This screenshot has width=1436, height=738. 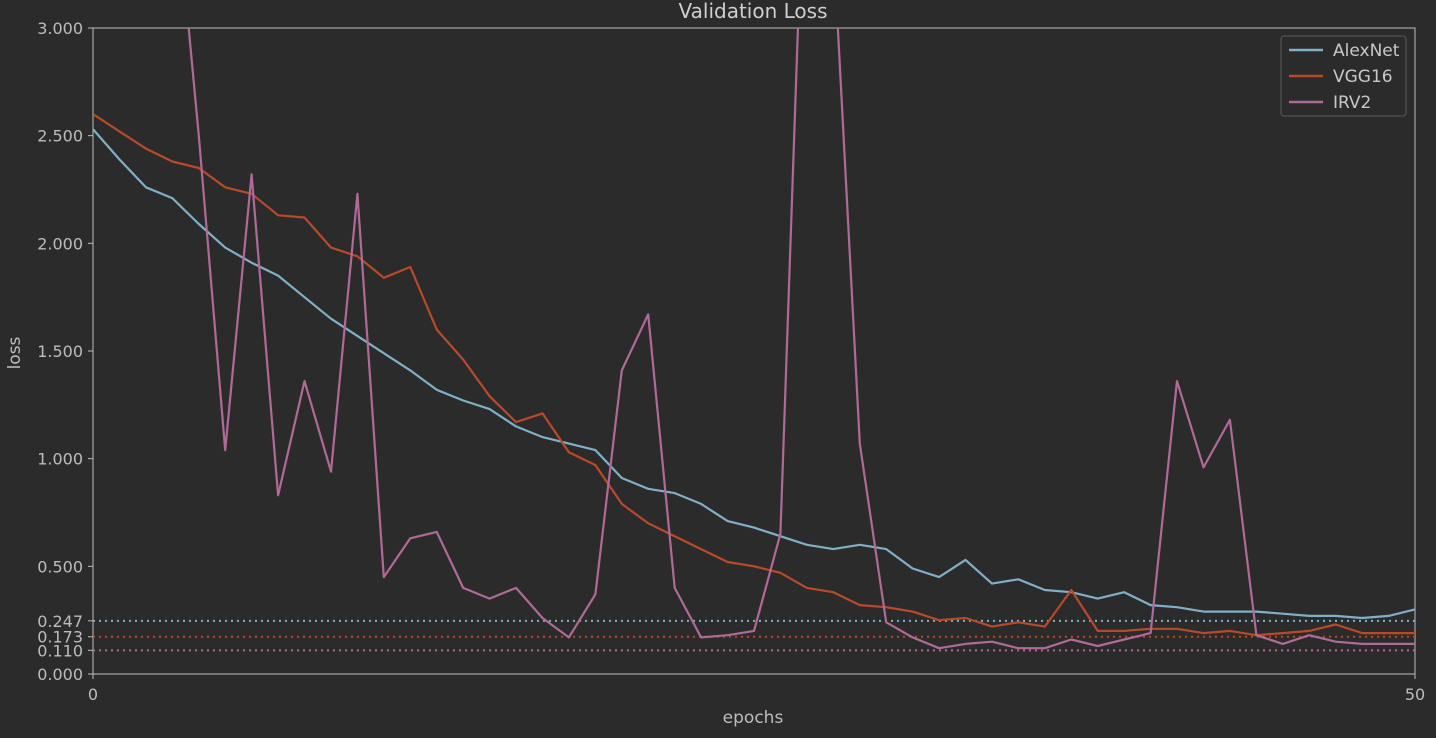 I want to click on y-tick-label: 0.247, so click(x=60, y=621).